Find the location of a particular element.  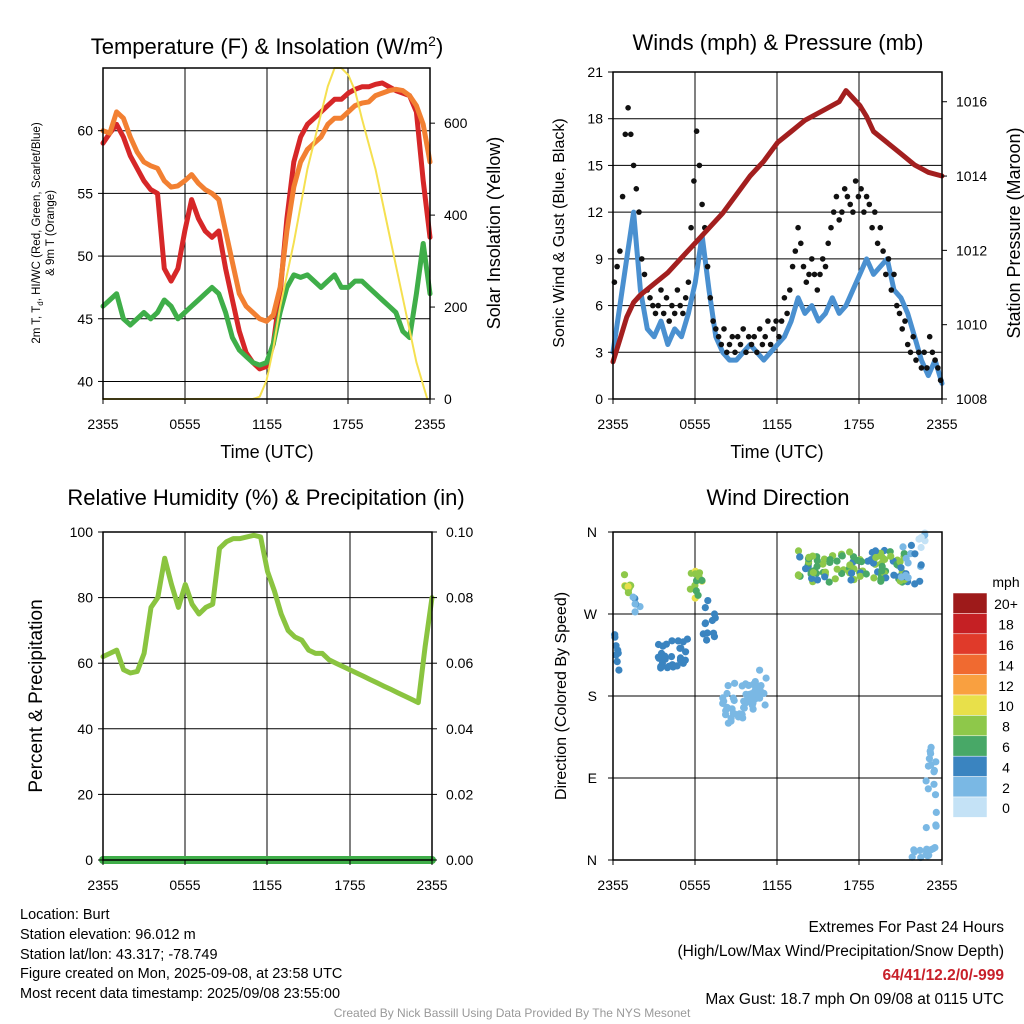

wind-direction-grid is located at coordinates (777, 696).